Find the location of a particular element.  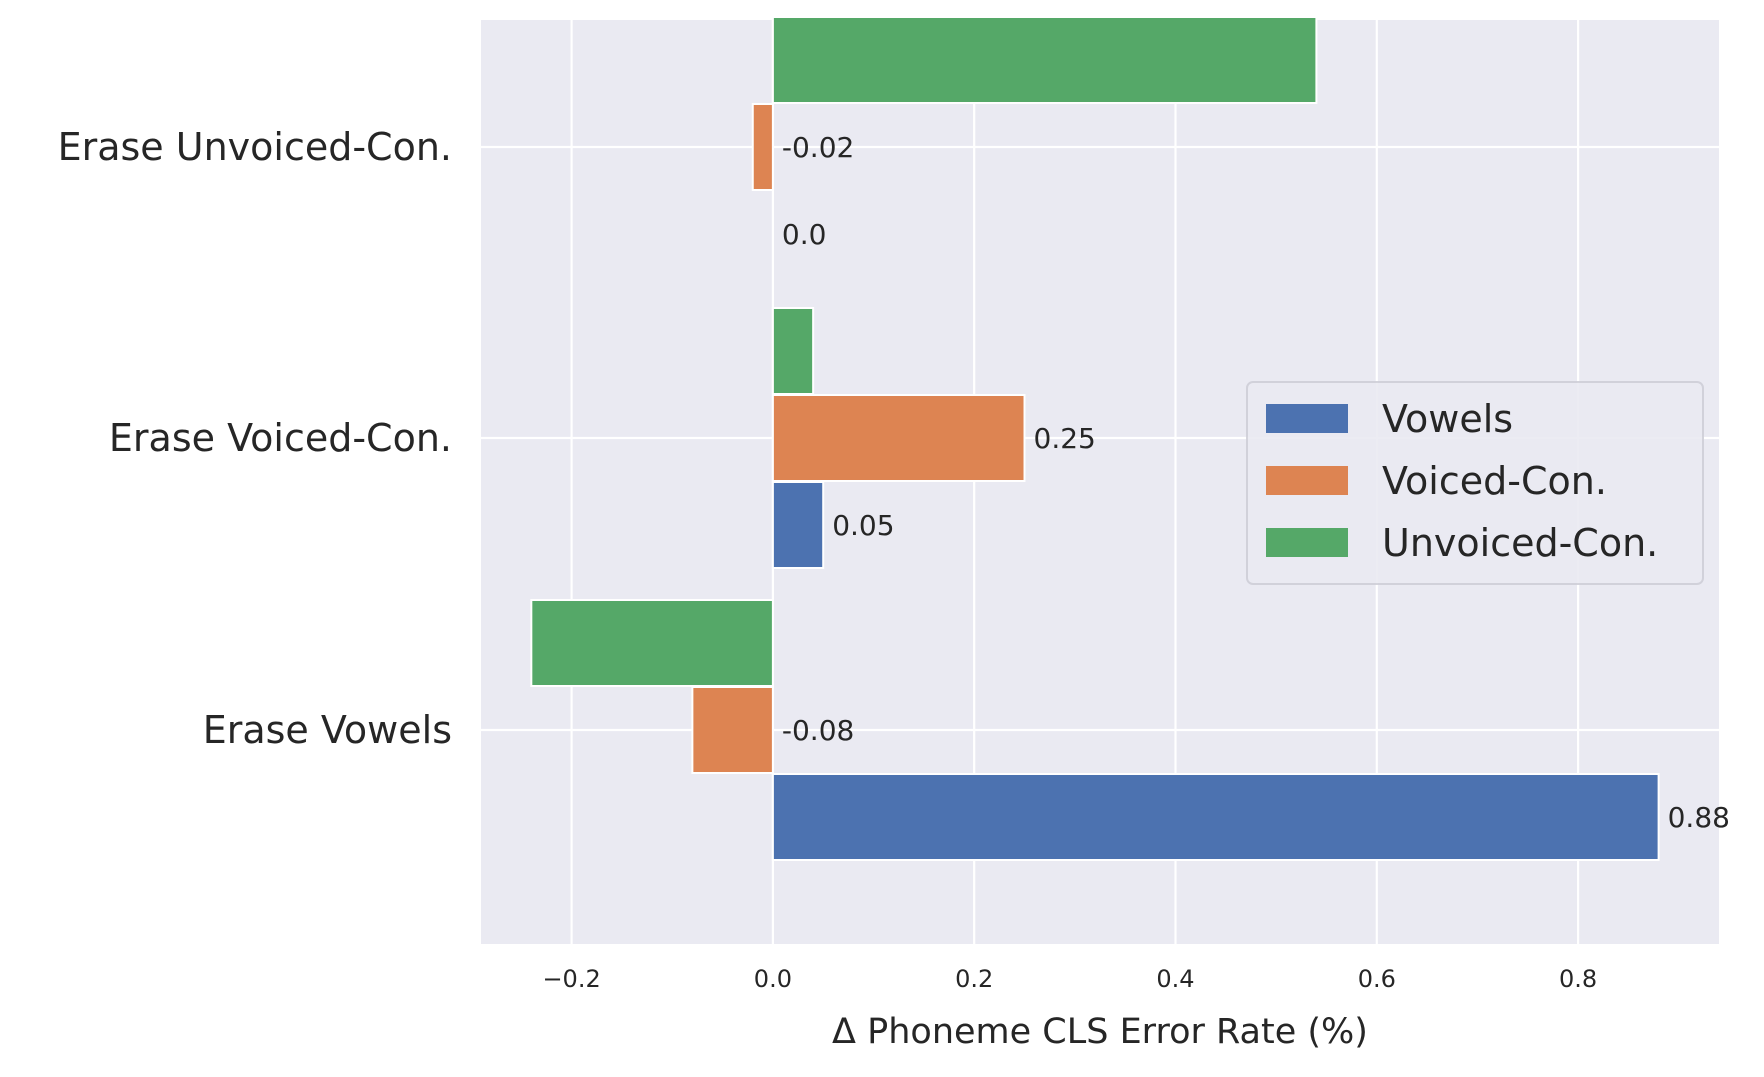

data-label: 0.25 is located at coordinates (1065, 438).